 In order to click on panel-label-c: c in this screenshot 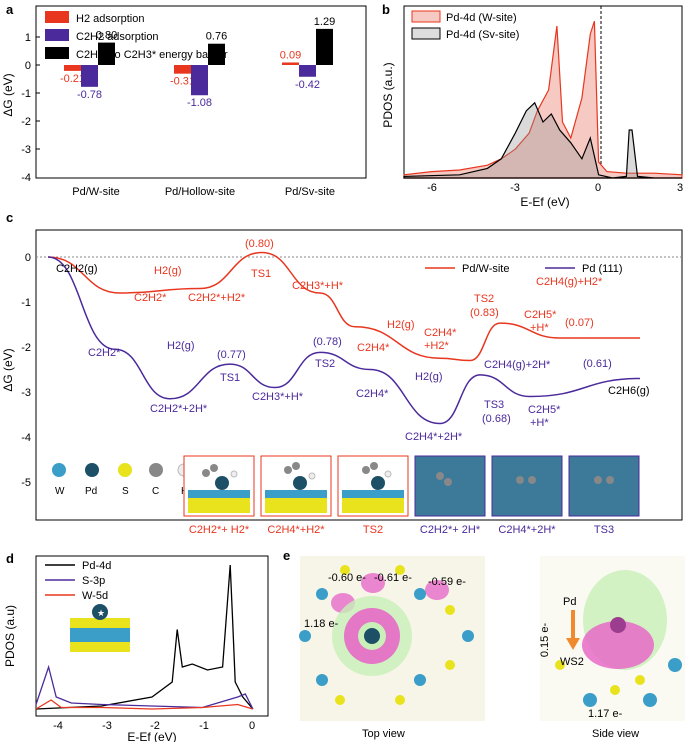, I will do `click(9, 217)`.